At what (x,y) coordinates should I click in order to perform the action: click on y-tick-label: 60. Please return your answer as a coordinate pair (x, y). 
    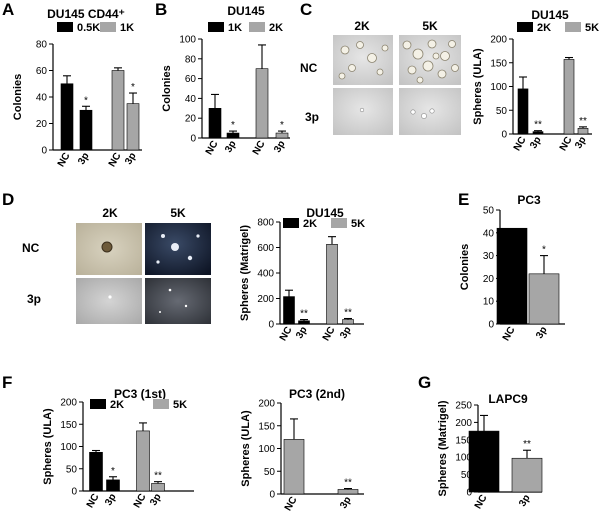
    Looking at the image, I should click on (191, 79).